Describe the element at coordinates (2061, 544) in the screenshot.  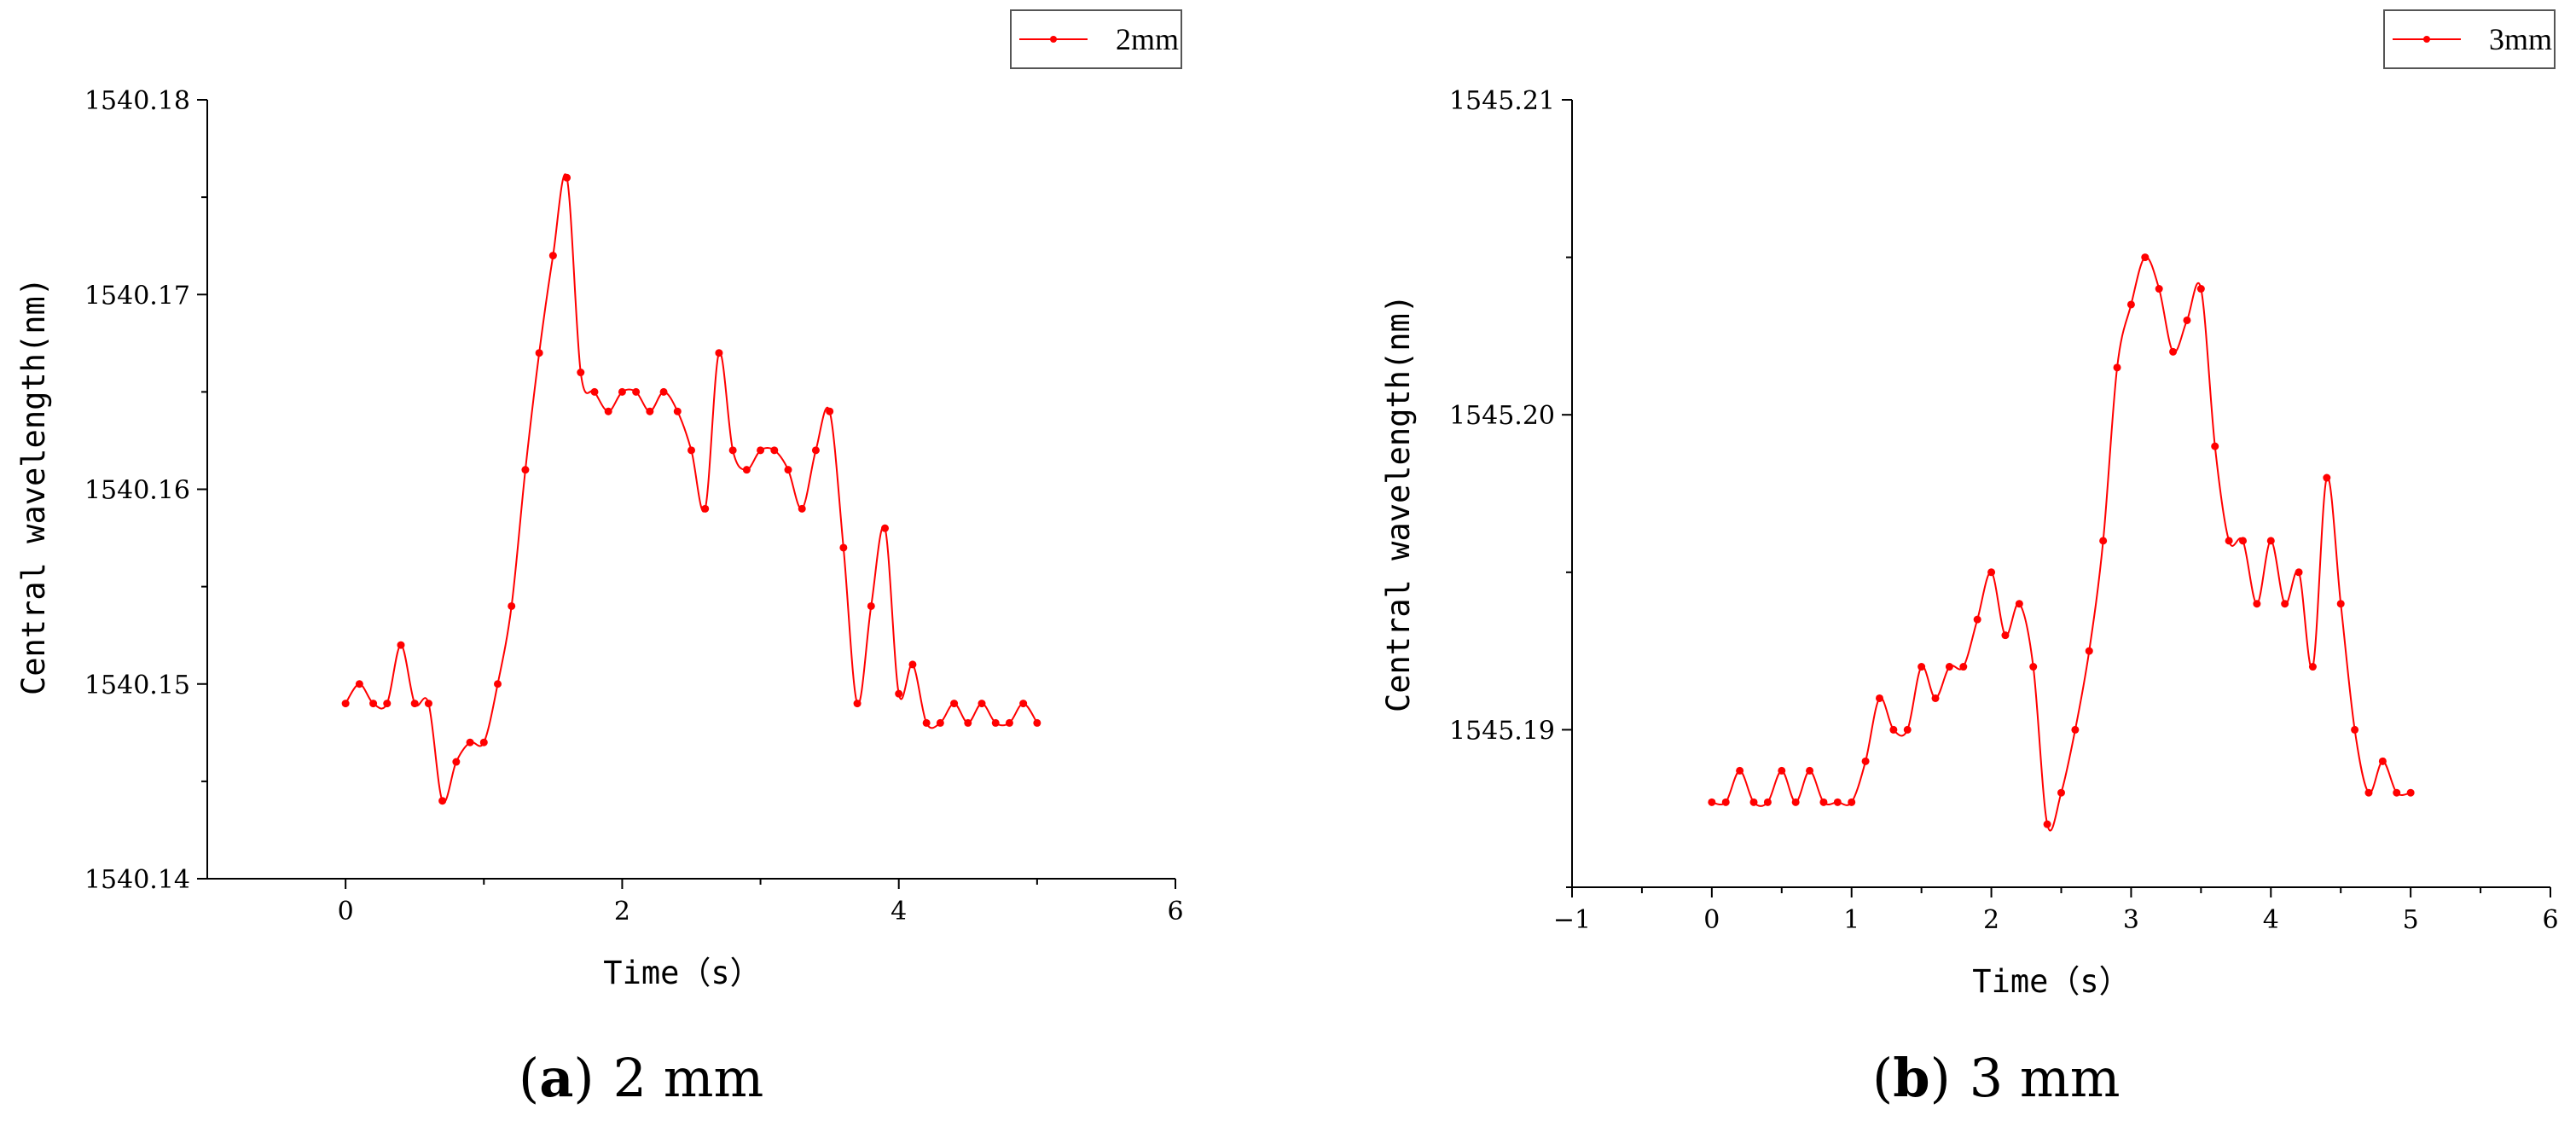
I see `series-line` at that location.